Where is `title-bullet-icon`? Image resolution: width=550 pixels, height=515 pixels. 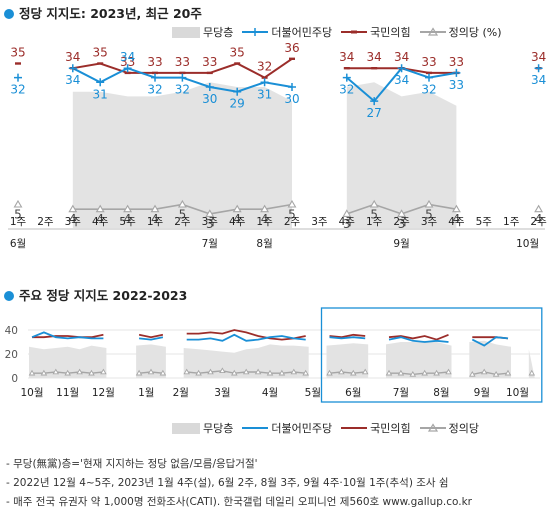
title-bullet-icon is located at coordinates (9, 14).